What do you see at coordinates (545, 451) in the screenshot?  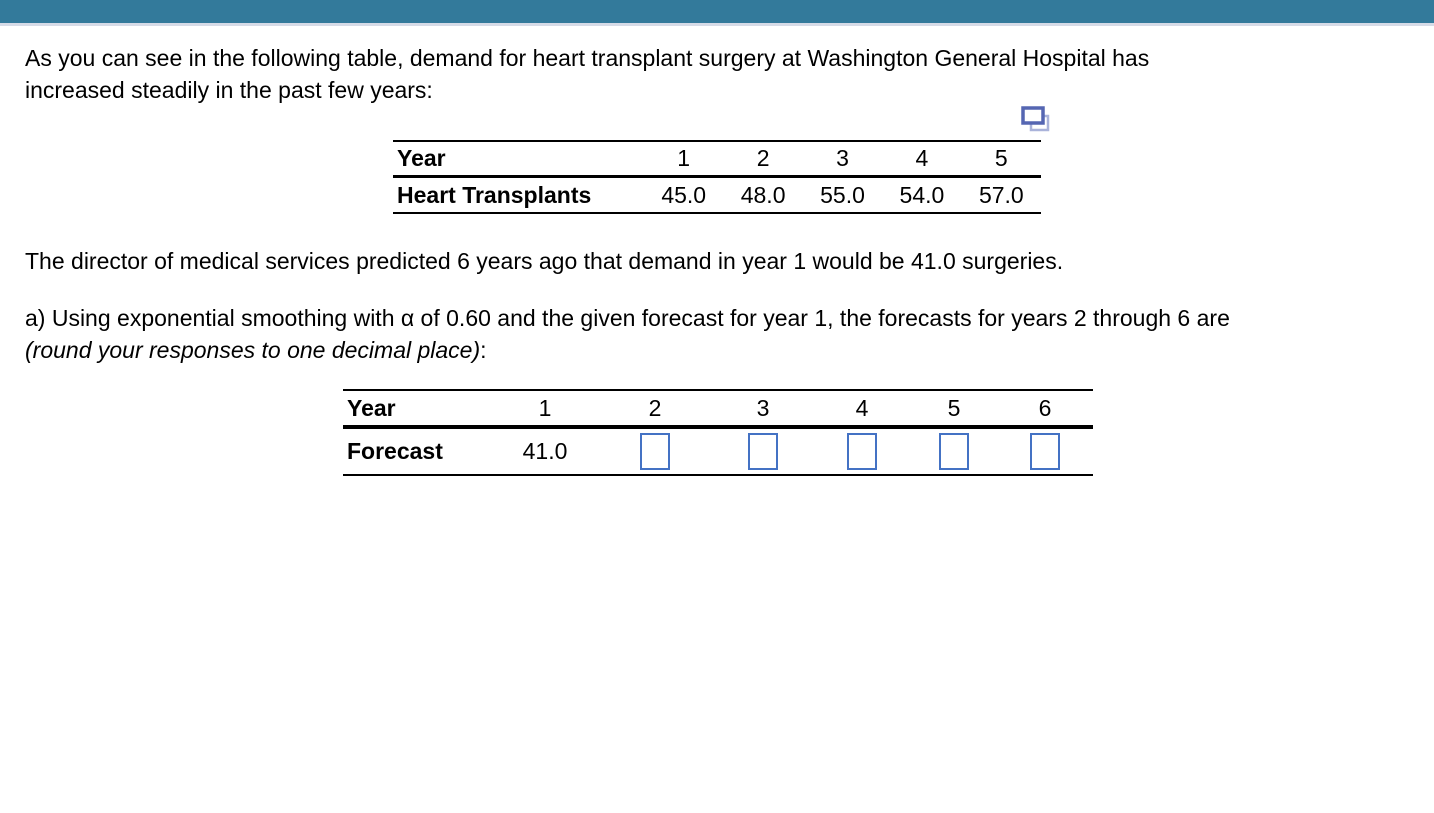 I see `forecast-value-year-1: 41.0` at bounding box center [545, 451].